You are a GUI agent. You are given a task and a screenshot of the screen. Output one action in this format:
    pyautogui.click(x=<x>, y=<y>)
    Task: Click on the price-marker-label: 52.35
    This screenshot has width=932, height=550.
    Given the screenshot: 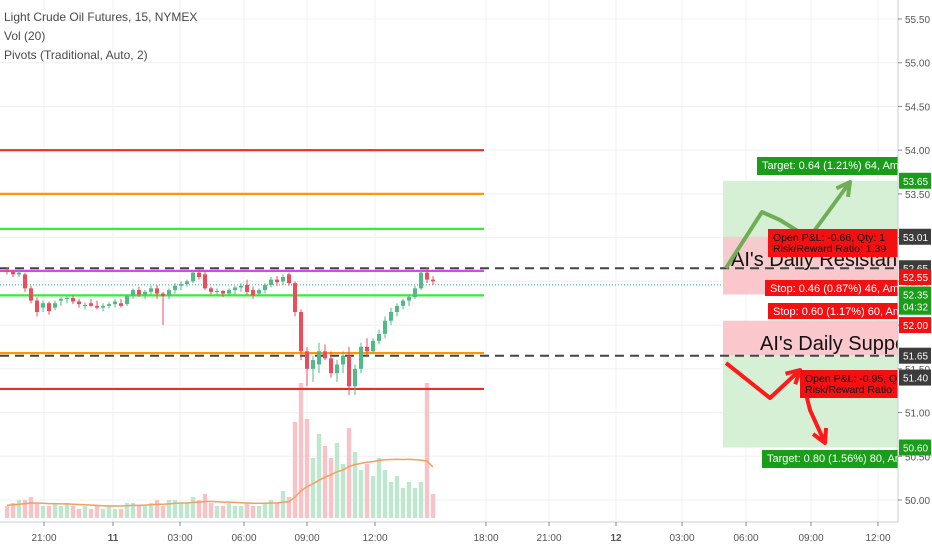 What is the action you would take?
    pyautogui.click(x=915, y=295)
    